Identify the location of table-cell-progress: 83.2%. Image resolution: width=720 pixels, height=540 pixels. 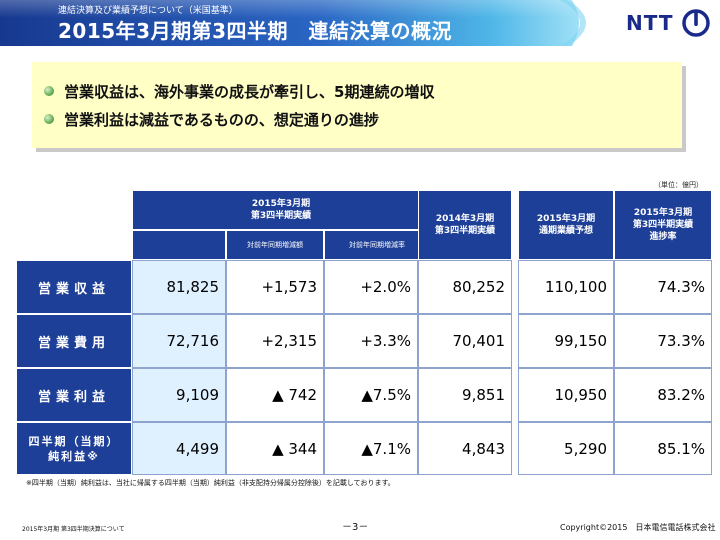
(663, 395).